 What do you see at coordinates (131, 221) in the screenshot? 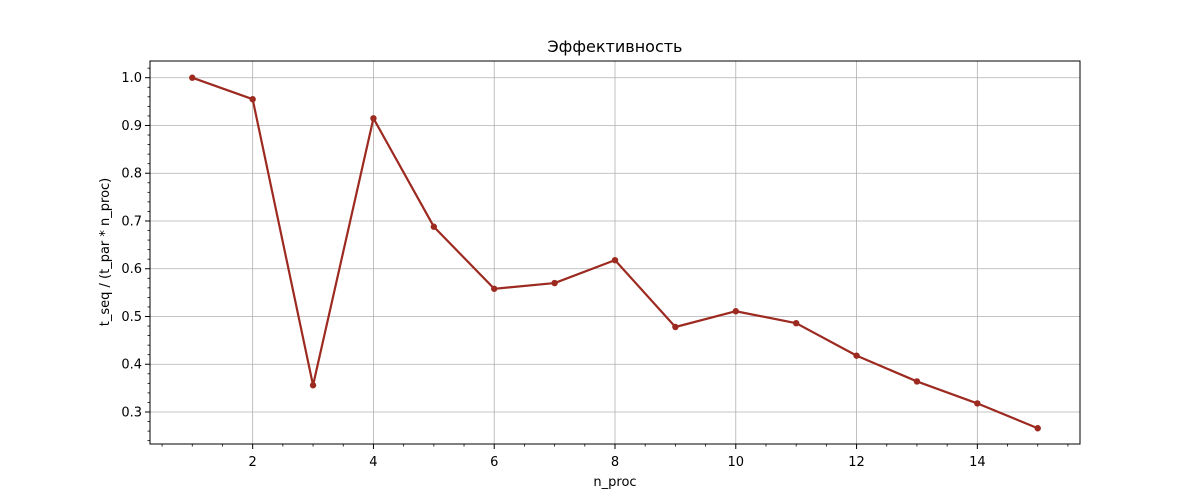
I see `y-tick-label: 0.7` at bounding box center [131, 221].